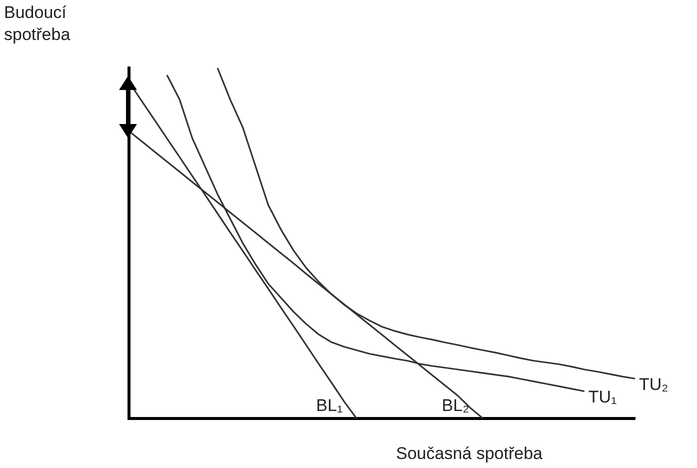 The height and width of the screenshot is (468, 697). What do you see at coordinates (456, 405) in the screenshot?
I see `series-label: BL₂` at bounding box center [456, 405].